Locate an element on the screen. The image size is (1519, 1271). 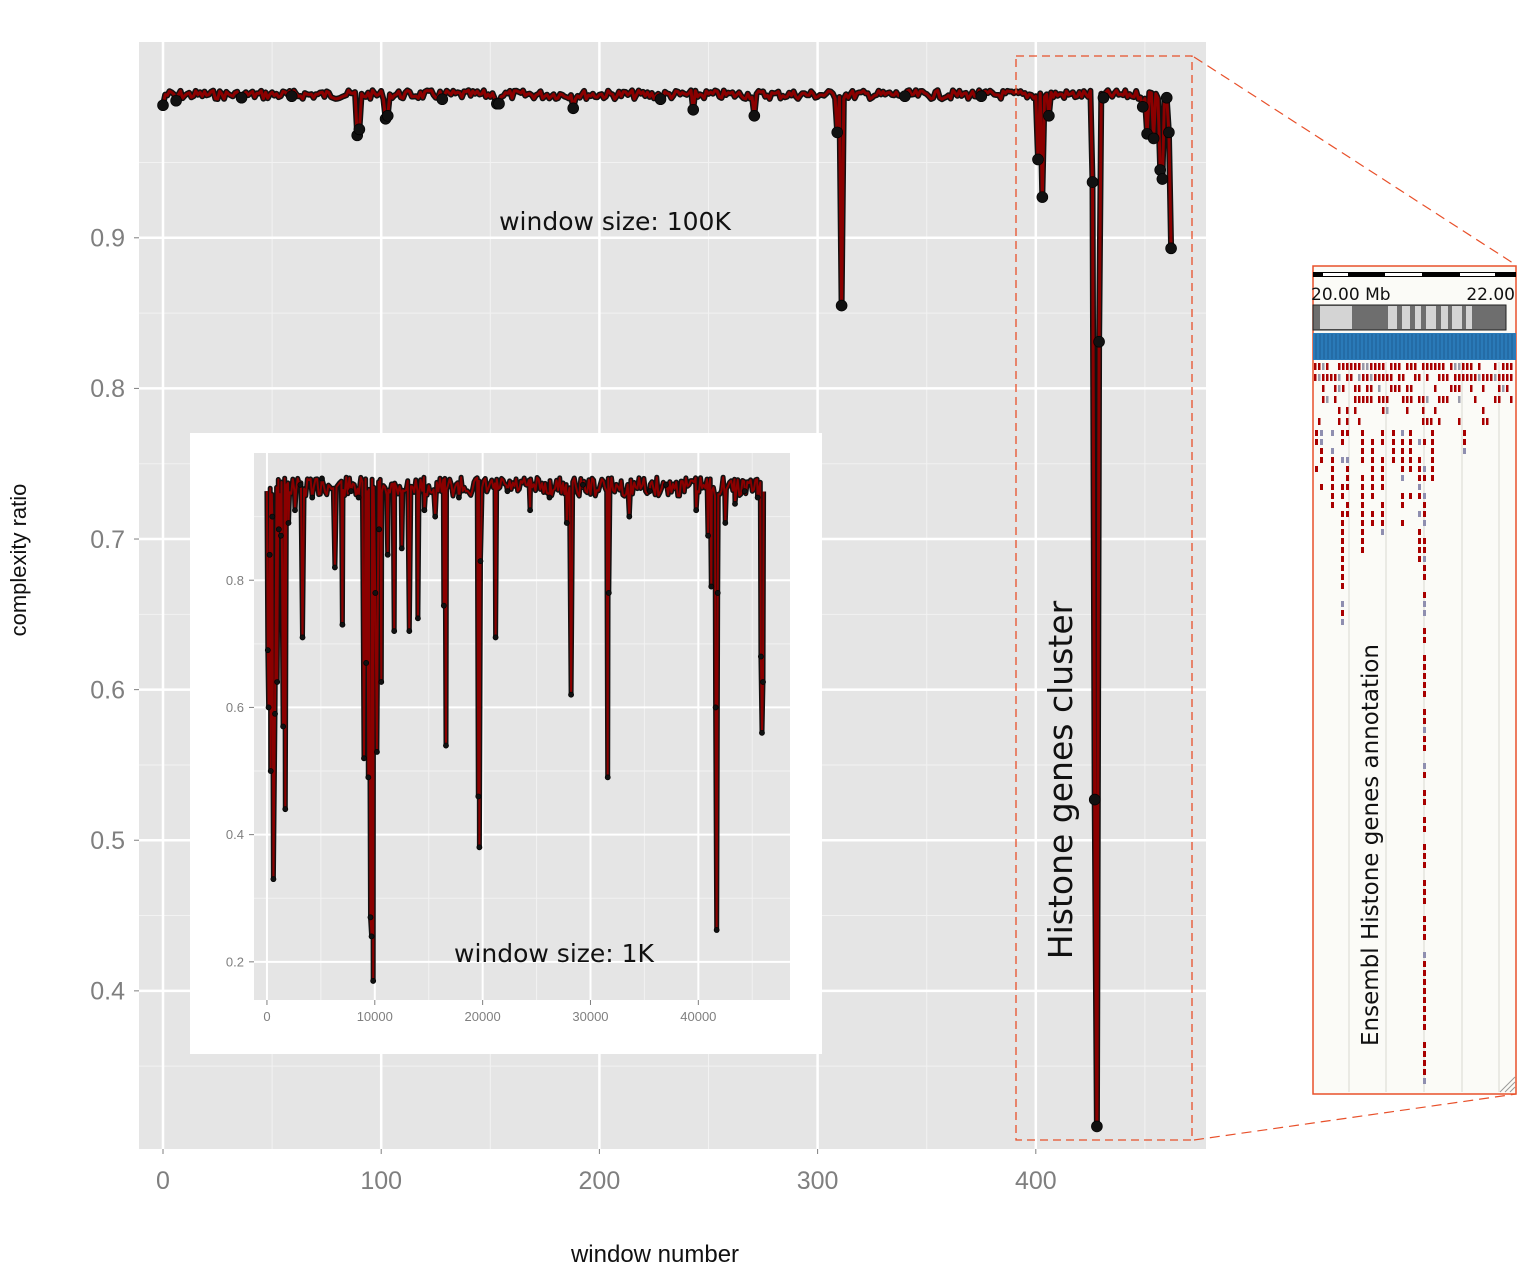
x-tick-label: 400 is located at coordinates (1036, 1181).